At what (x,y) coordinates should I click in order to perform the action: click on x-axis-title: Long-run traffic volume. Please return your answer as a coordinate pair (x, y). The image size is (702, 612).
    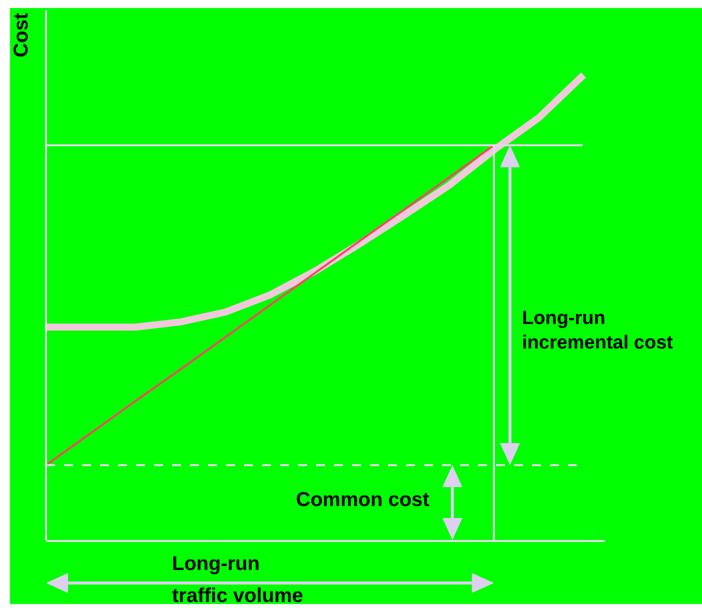
    Looking at the image, I should click on (238, 580).